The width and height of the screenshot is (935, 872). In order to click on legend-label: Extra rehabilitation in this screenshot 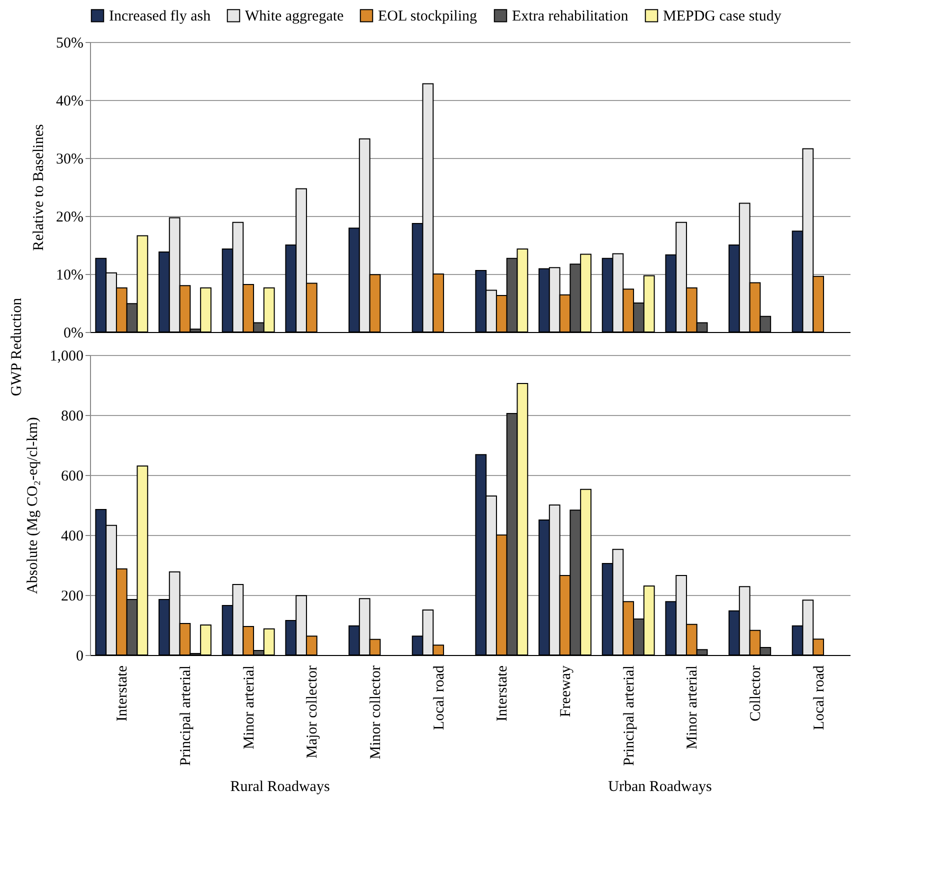, I will do `click(570, 16)`.